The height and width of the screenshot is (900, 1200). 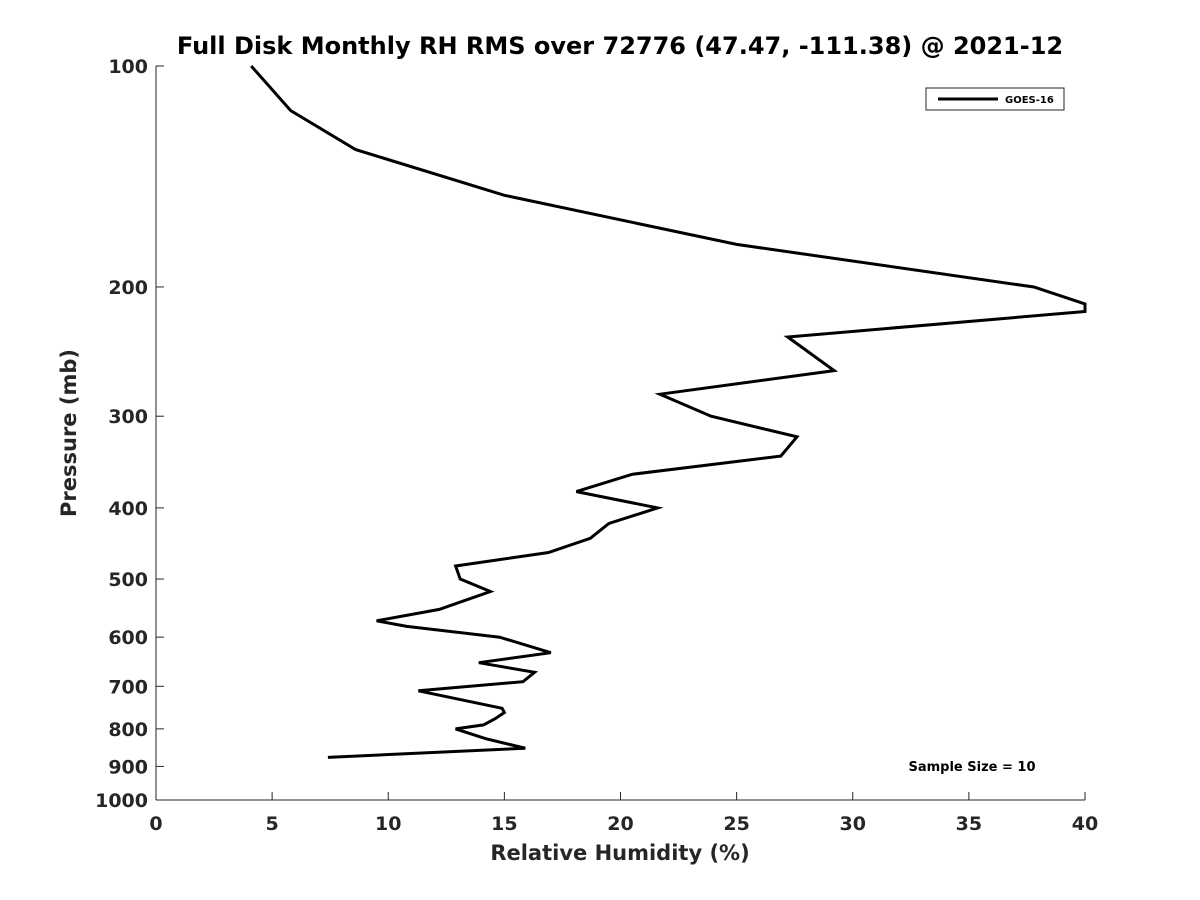 I want to click on y-tick-label: 600, so click(x=128, y=638).